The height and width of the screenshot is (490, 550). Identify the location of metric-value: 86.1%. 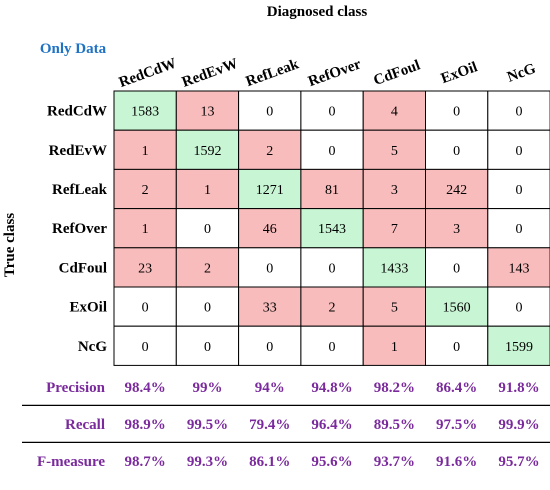
(269, 462).